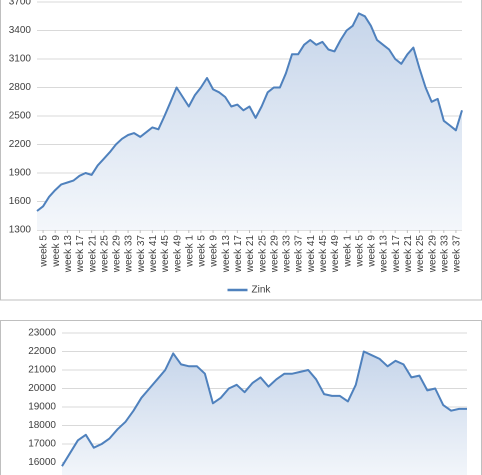  What do you see at coordinates (42, 388) in the screenshot?
I see `y-tick-label: 20000` at bounding box center [42, 388].